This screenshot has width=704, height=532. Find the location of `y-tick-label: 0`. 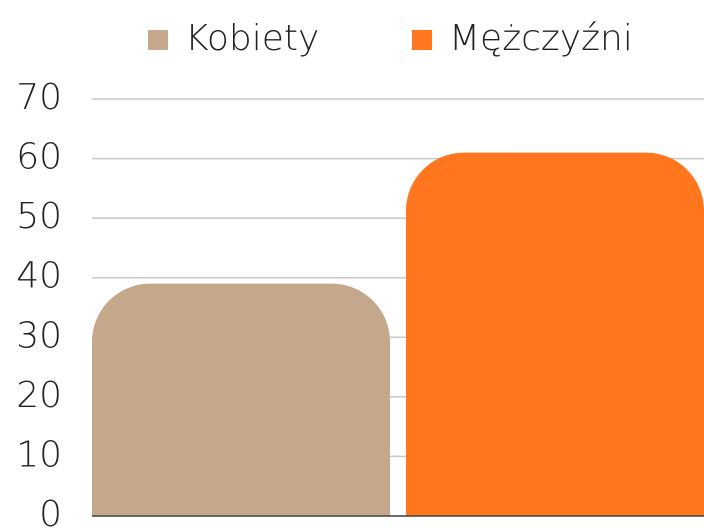

y-tick-label: 0 is located at coordinates (50, 513).